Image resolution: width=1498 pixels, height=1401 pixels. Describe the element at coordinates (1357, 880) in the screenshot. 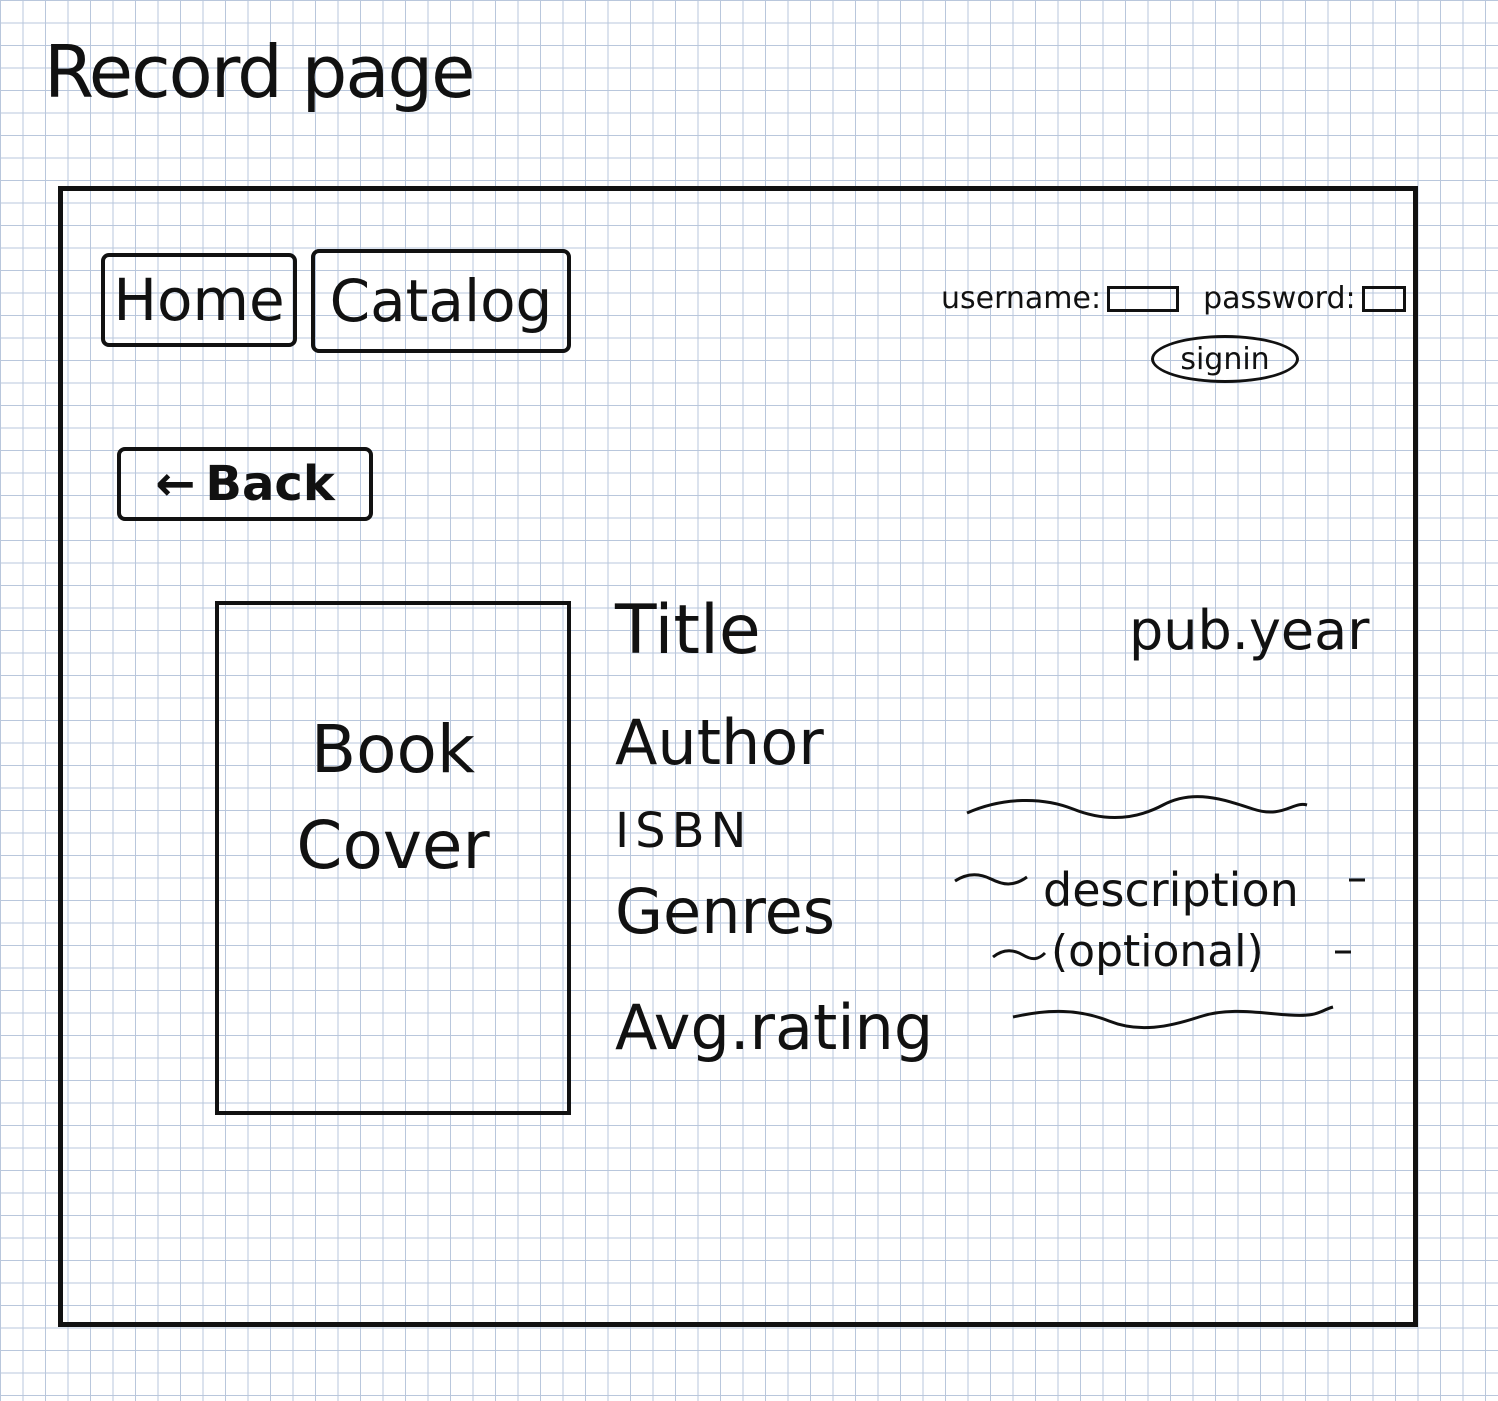

I see `description-dash-right` at that location.